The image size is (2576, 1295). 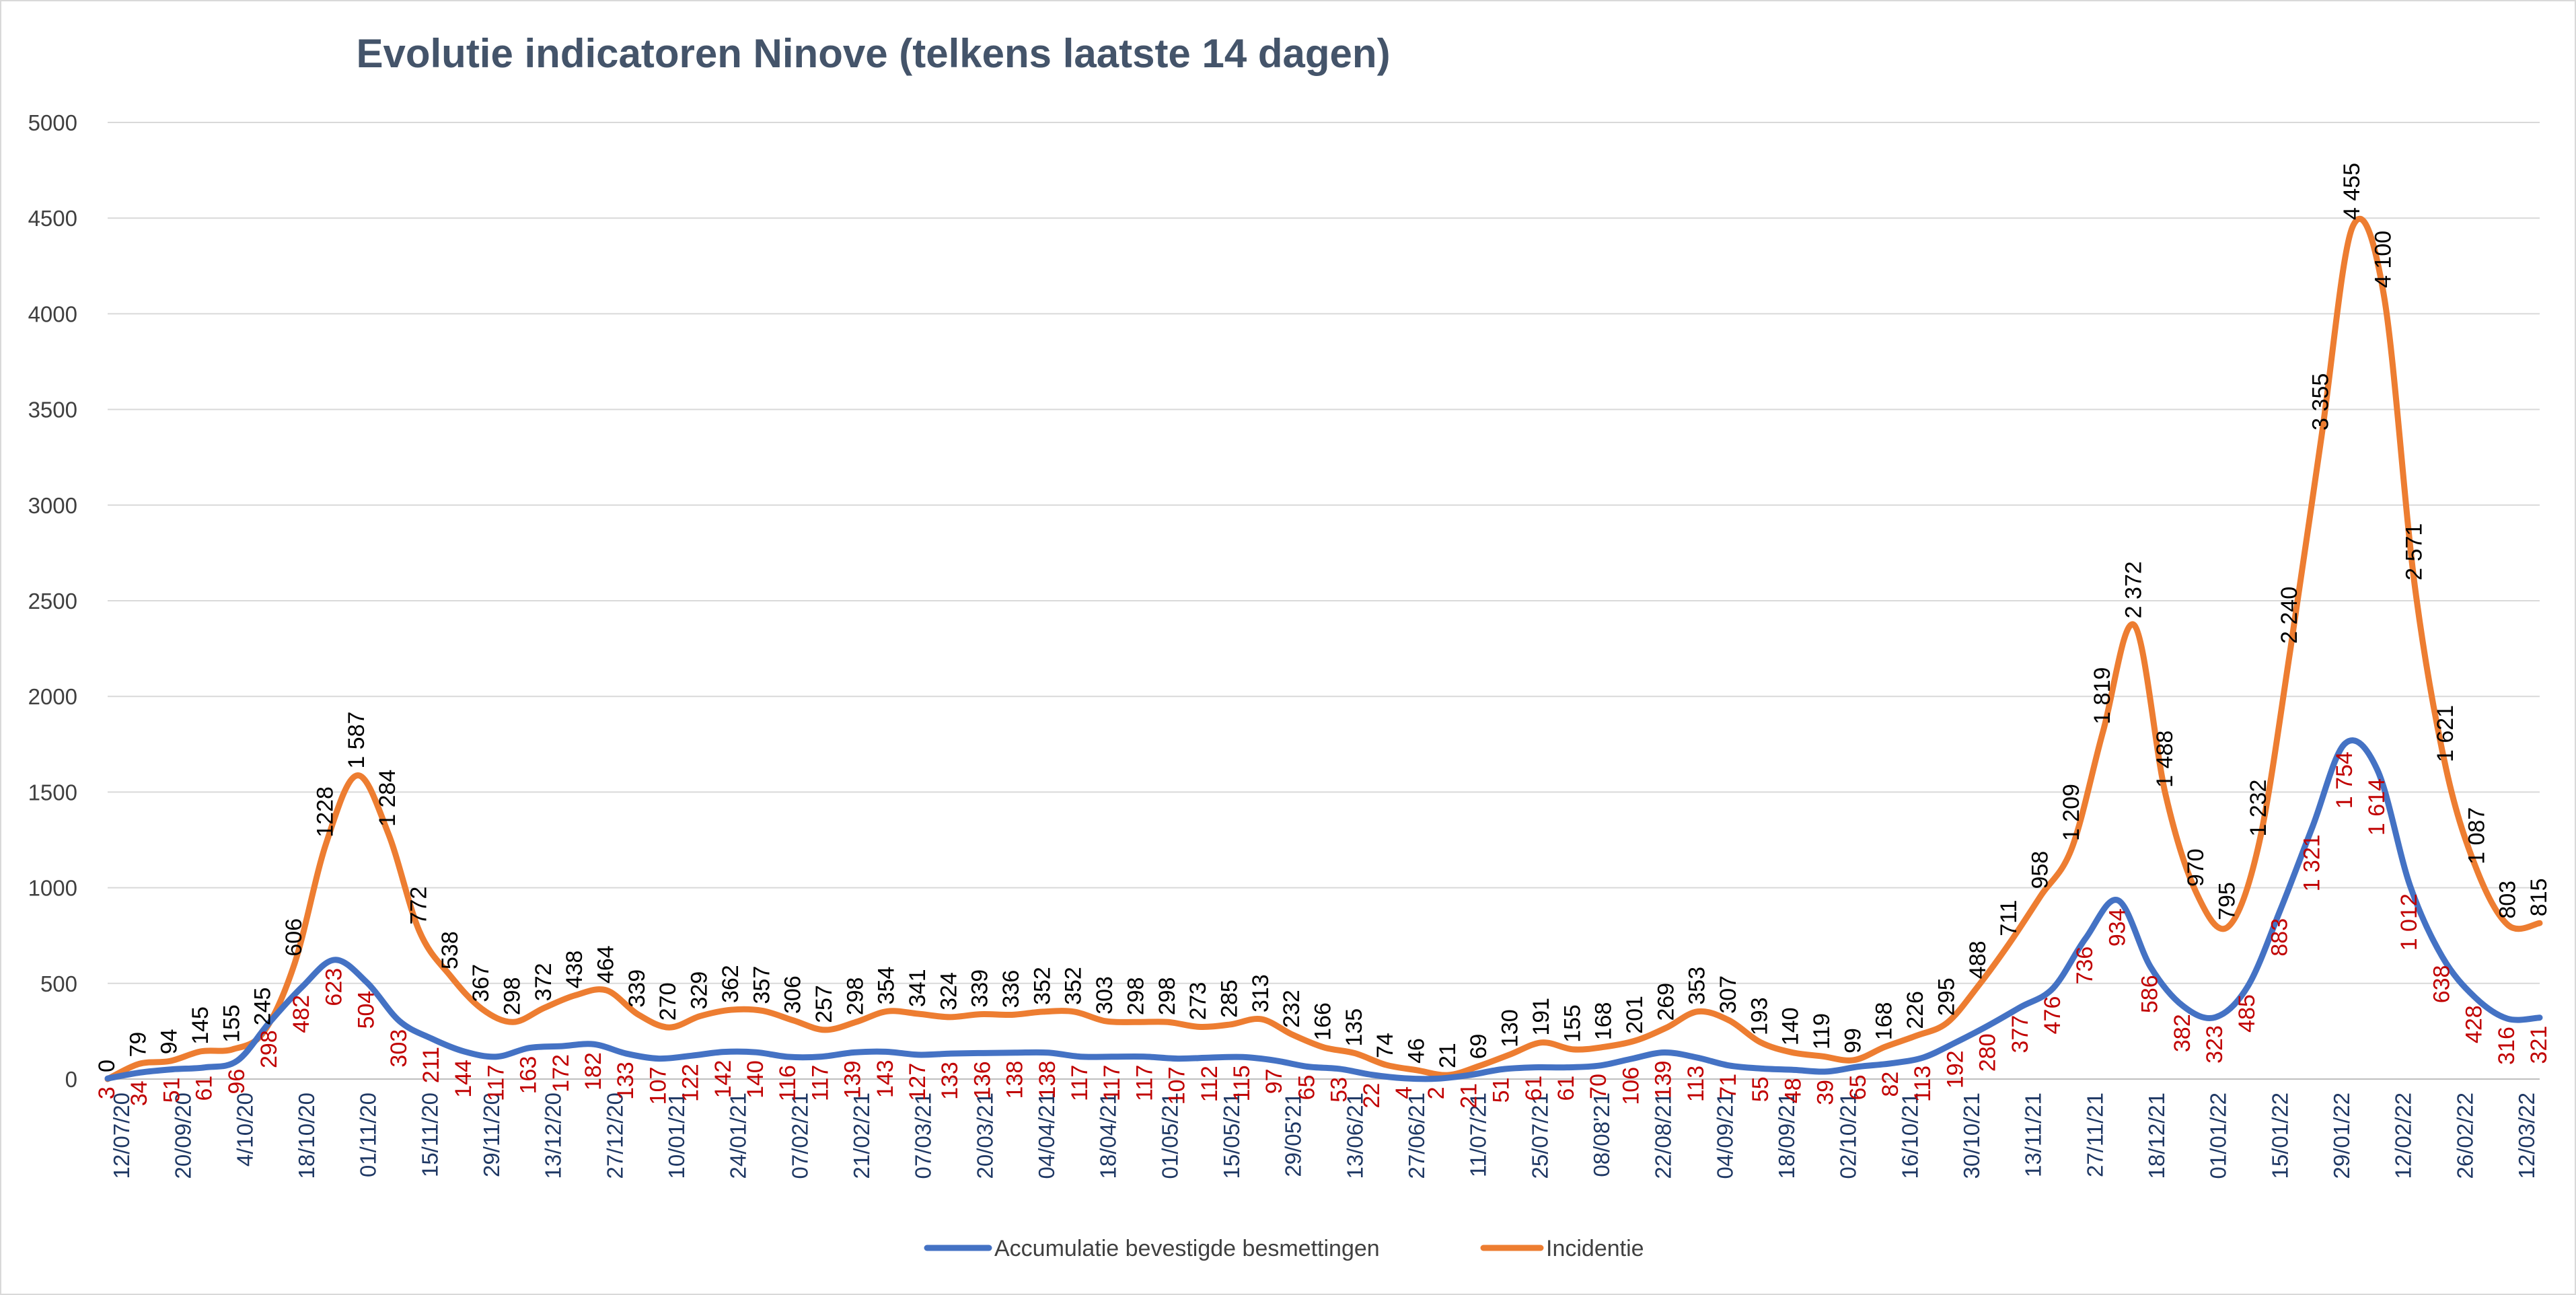 What do you see at coordinates (52, 505) in the screenshot?
I see `y-tick-label: 3000` at bounding box center [52, 505].